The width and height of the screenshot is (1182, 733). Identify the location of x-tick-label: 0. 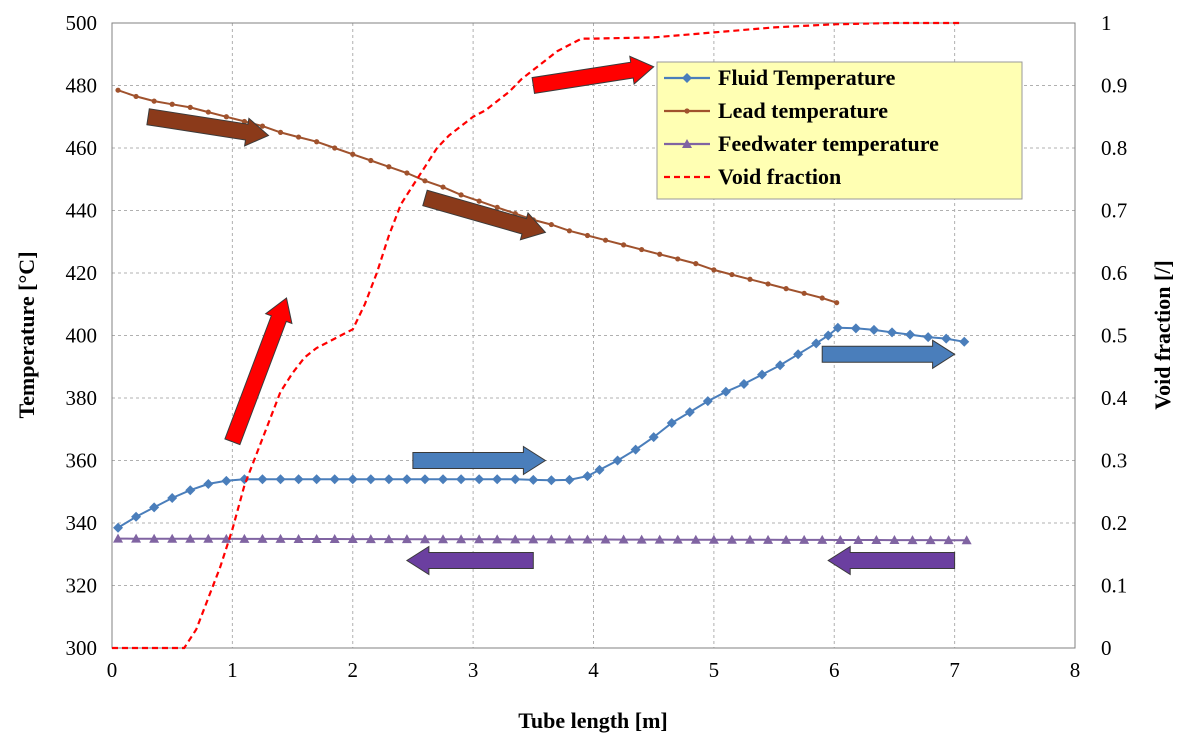
(112, 670).